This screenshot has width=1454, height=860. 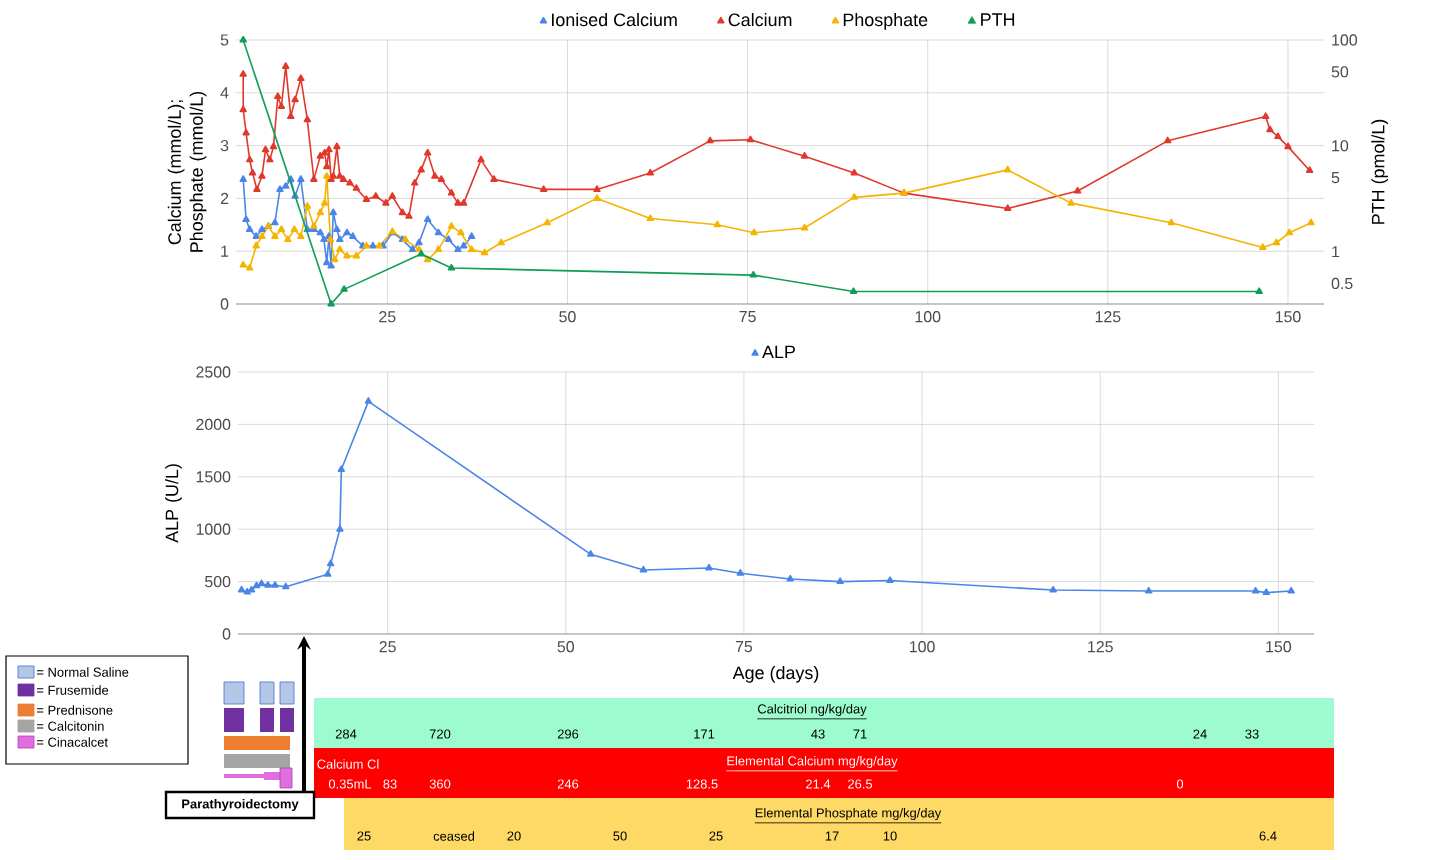 What do you see at coordinates (998, 19) in the screenshot?
I see `legend-label: PTH` at bounding box center [998, 19].